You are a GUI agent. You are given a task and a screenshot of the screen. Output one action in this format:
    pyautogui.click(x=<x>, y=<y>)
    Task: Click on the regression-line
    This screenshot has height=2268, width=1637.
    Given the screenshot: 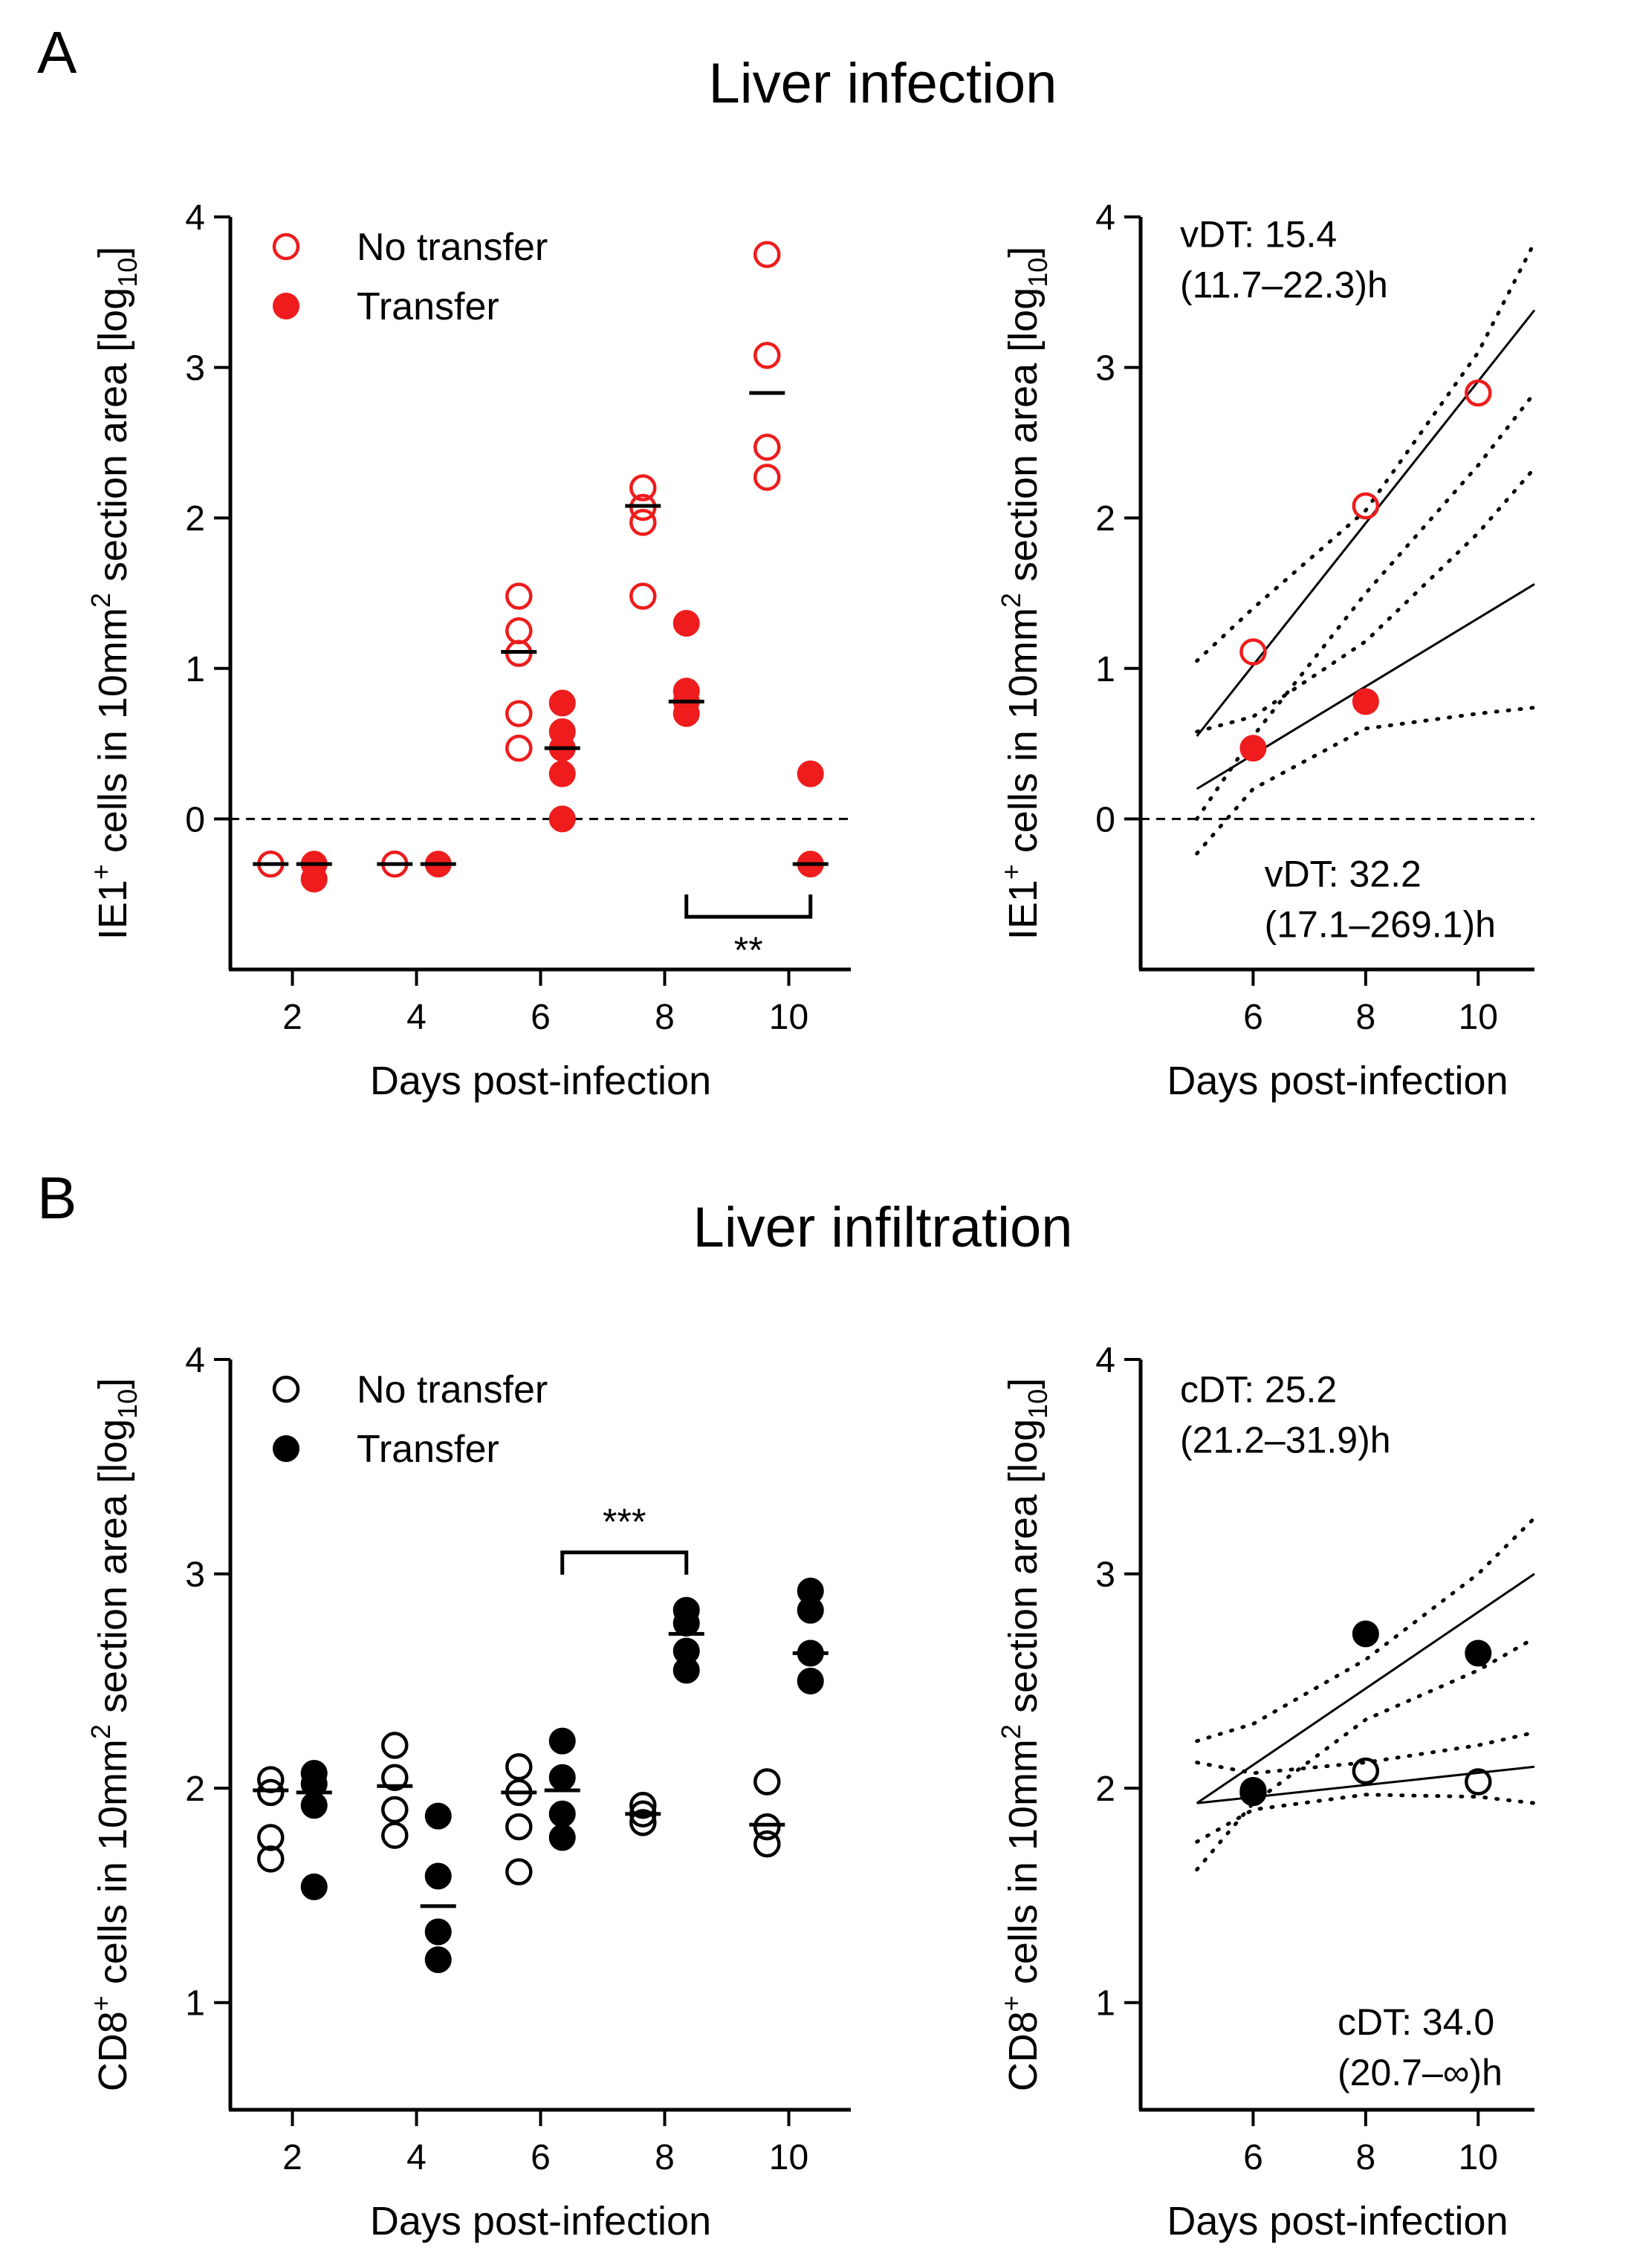 What is the action you would take?
    pyautogui.click(x=1365, y=1689)
    